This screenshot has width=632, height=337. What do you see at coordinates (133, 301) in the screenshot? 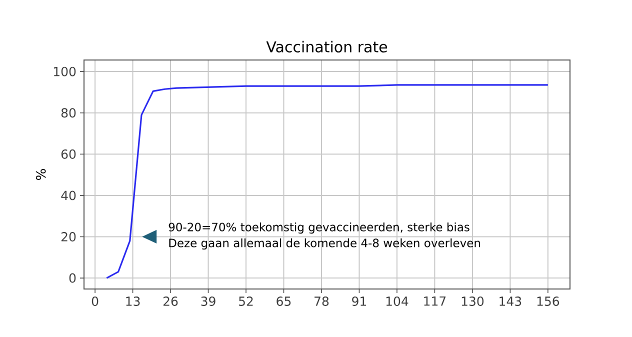
I see `x-tick-label: 13` at bounding box center [133, 301].